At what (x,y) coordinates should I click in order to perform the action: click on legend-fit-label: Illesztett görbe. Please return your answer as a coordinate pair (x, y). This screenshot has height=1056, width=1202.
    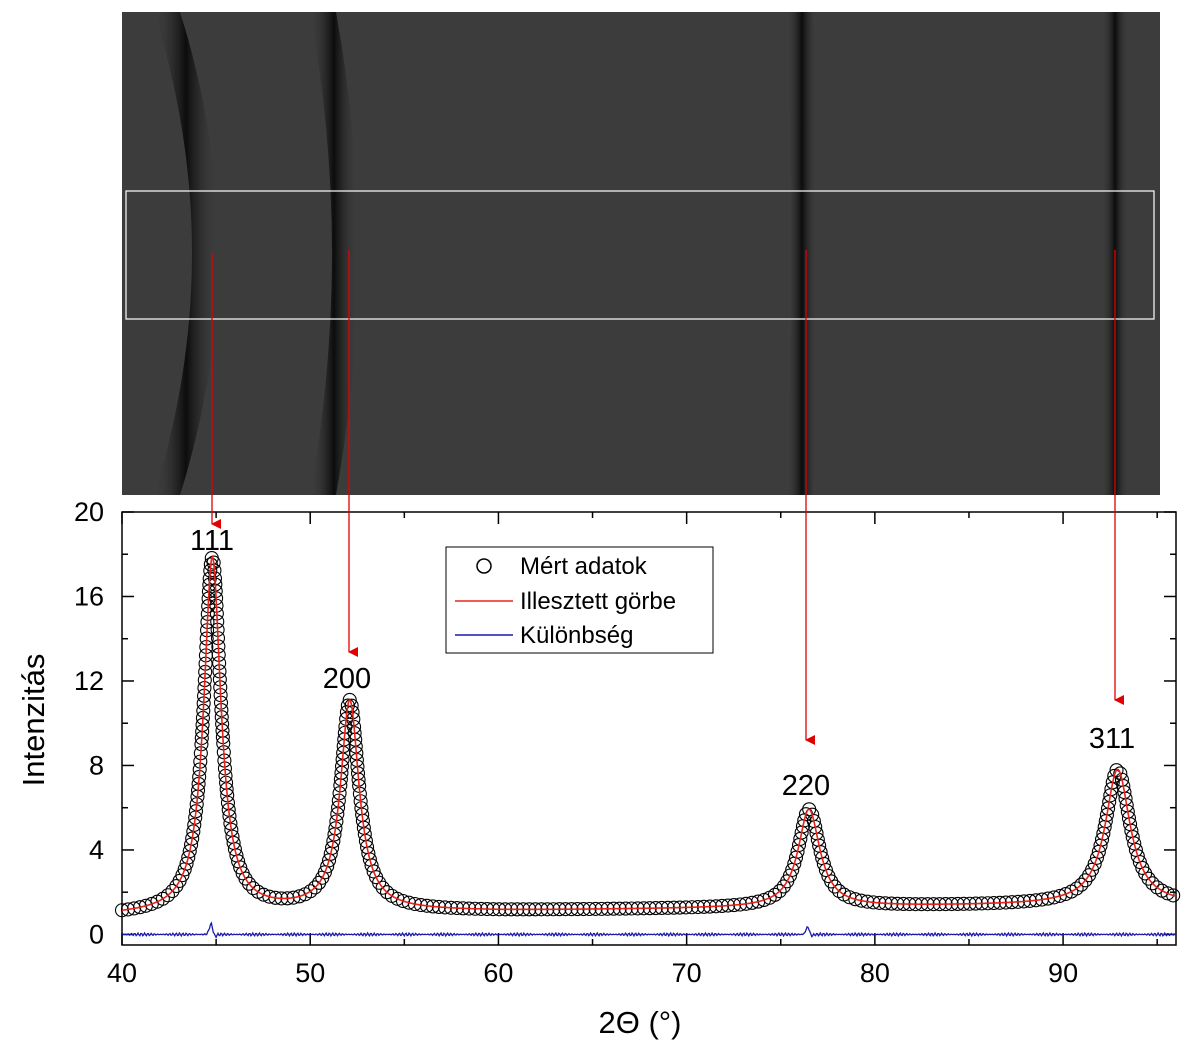
    Looking at the image, I should click on (598, 601).